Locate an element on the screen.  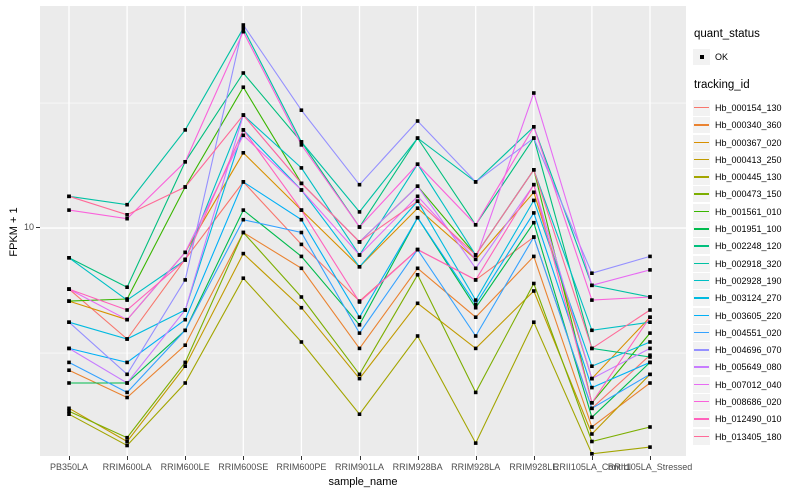
x-tick-label: RRIM928LA is located at coordinates (476, 467).